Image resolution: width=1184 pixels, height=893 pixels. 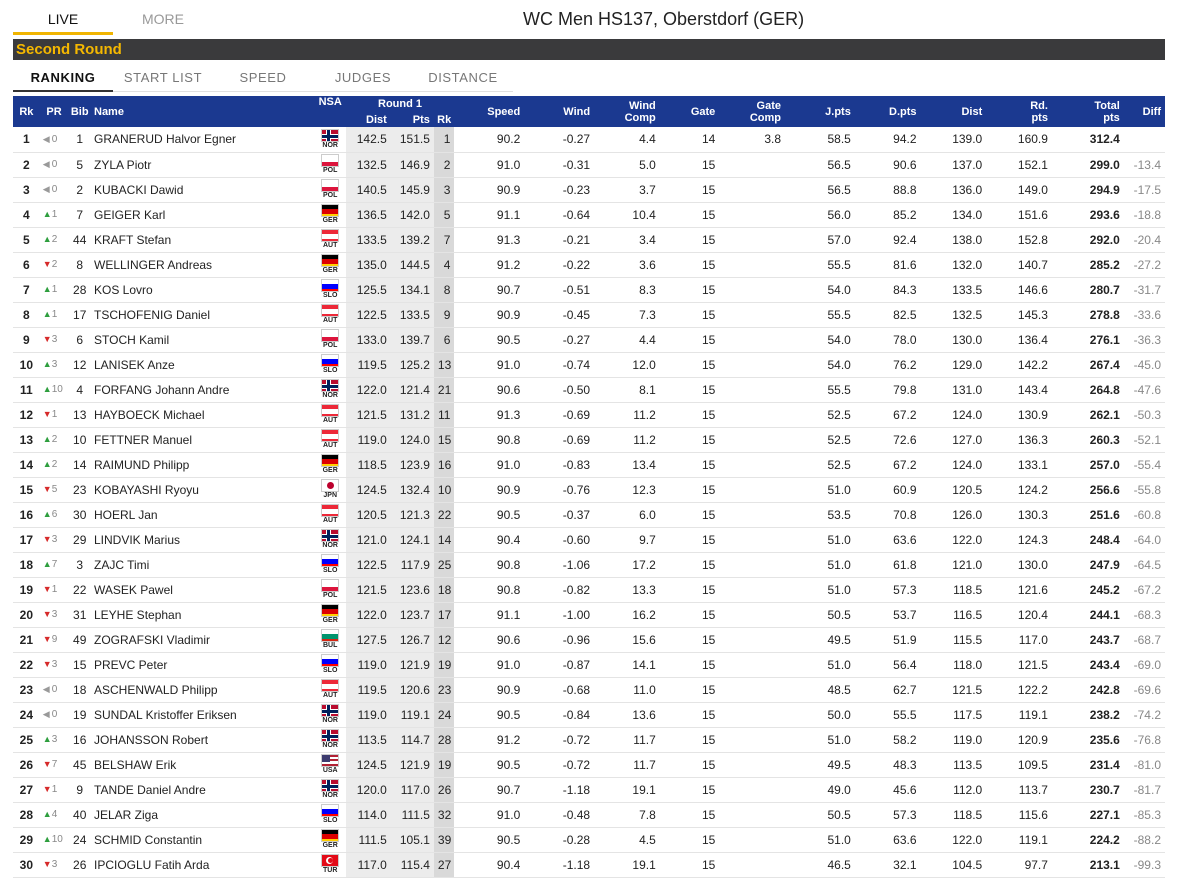 What do you see at coordinates (953, 465) in the screenshot?
I see `distance-cell: 124.0` at bounding box center [953, 465].